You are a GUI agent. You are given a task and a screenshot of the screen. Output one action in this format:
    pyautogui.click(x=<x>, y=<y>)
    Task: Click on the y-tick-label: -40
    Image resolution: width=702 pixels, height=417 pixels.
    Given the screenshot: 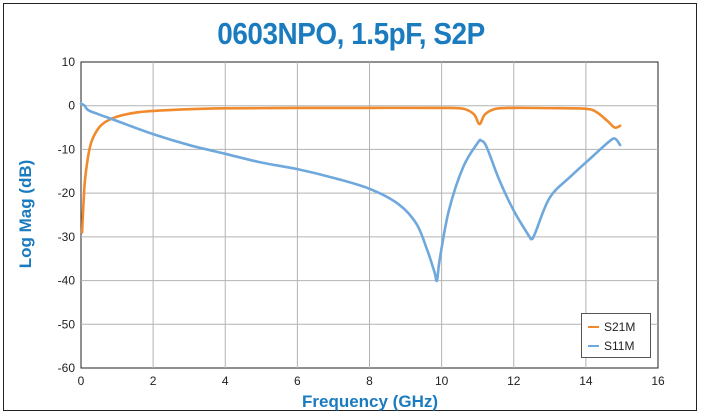 What is the action you would take?
    pyautogui.click(x=67, y=281)
    